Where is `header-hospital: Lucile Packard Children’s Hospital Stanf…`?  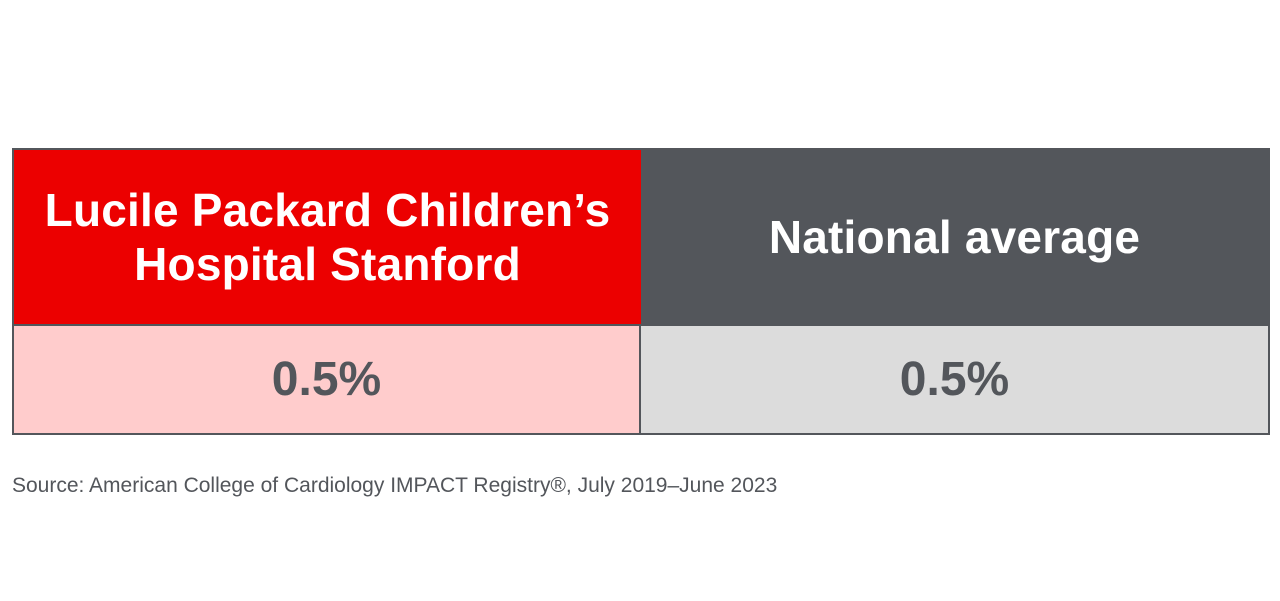
header-hospital: Lucile Packard Children’s Hospital Stanf… is located at coordinates (327, 237).